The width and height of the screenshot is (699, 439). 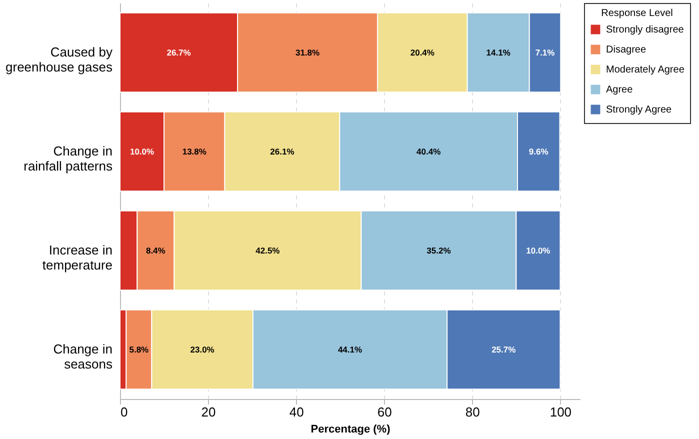 I want to click on y-tick-label: Caused by greenhouse gases, so click(x=59, y=59).